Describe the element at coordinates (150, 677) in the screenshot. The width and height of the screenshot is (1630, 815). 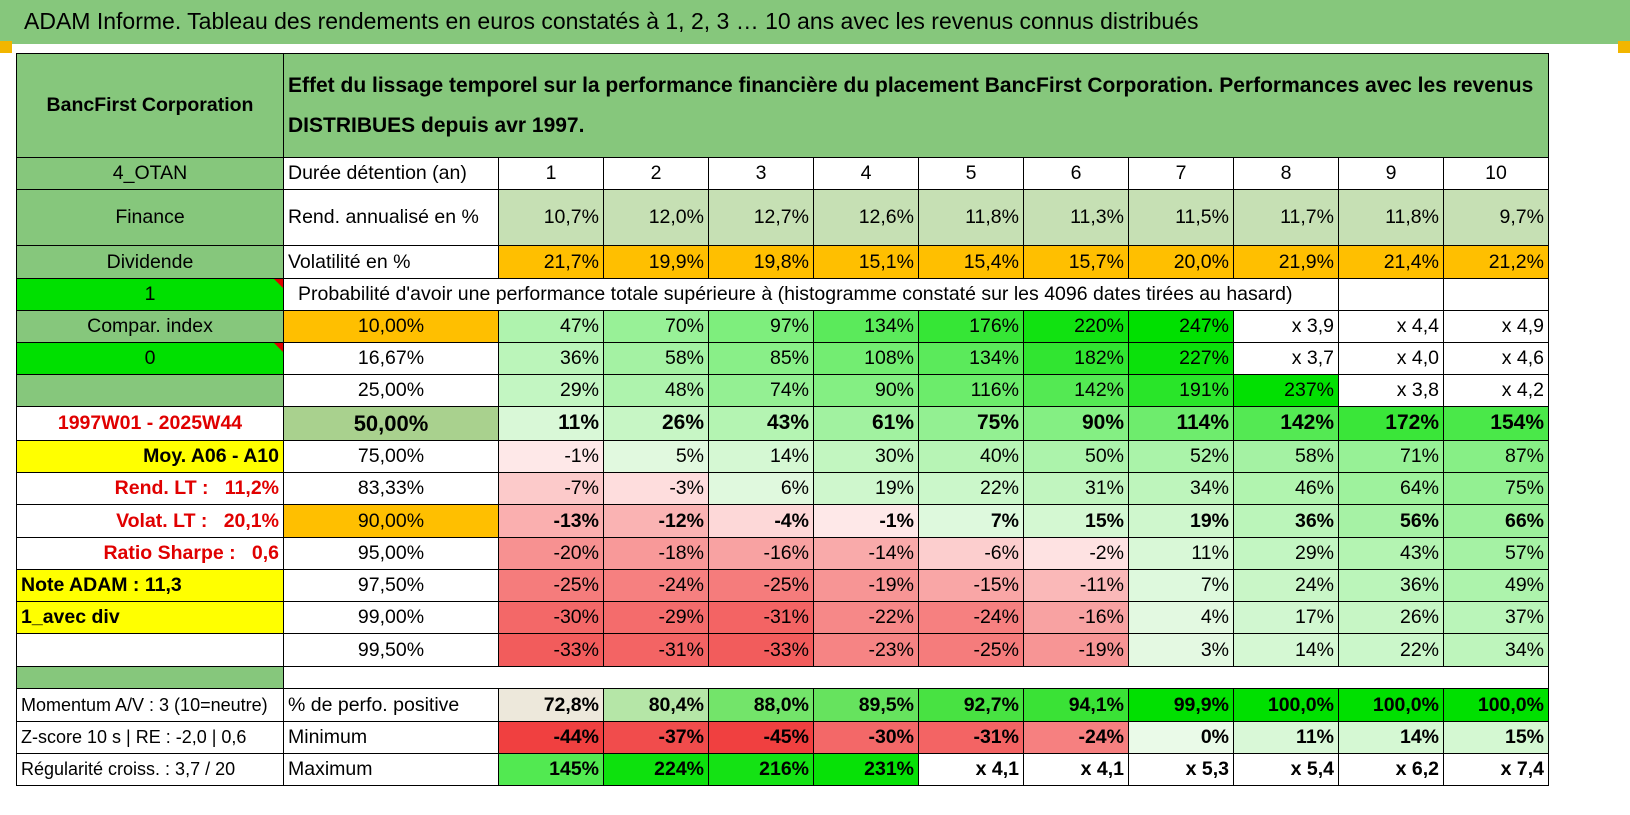
I see `spacer-green-cell` at that location.